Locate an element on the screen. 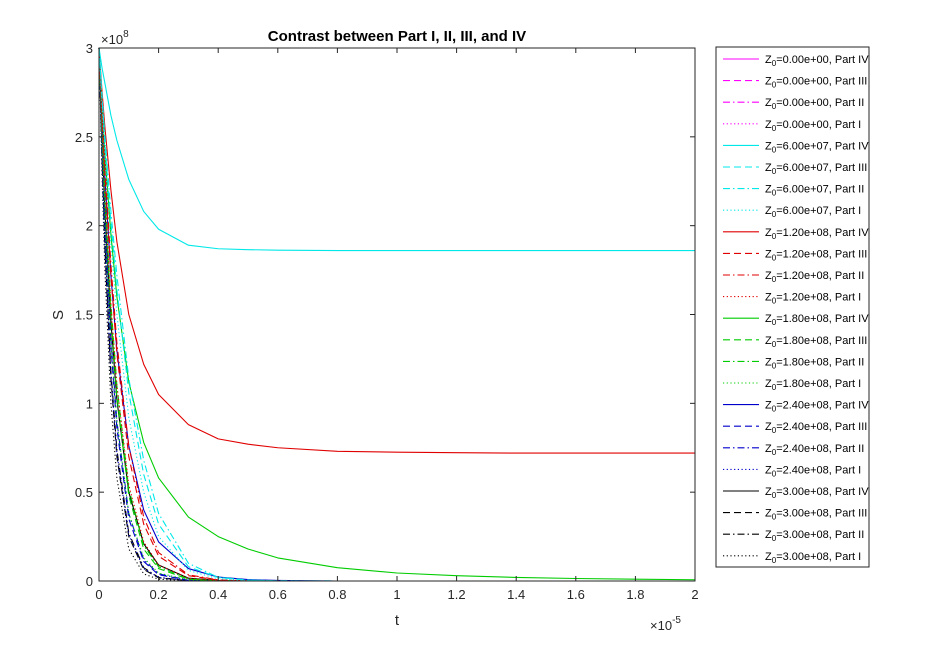 This screenshot has width=943, height=658. legend-item: Z0=1.20e+08, Part IV is located at coordinates (796, 234).